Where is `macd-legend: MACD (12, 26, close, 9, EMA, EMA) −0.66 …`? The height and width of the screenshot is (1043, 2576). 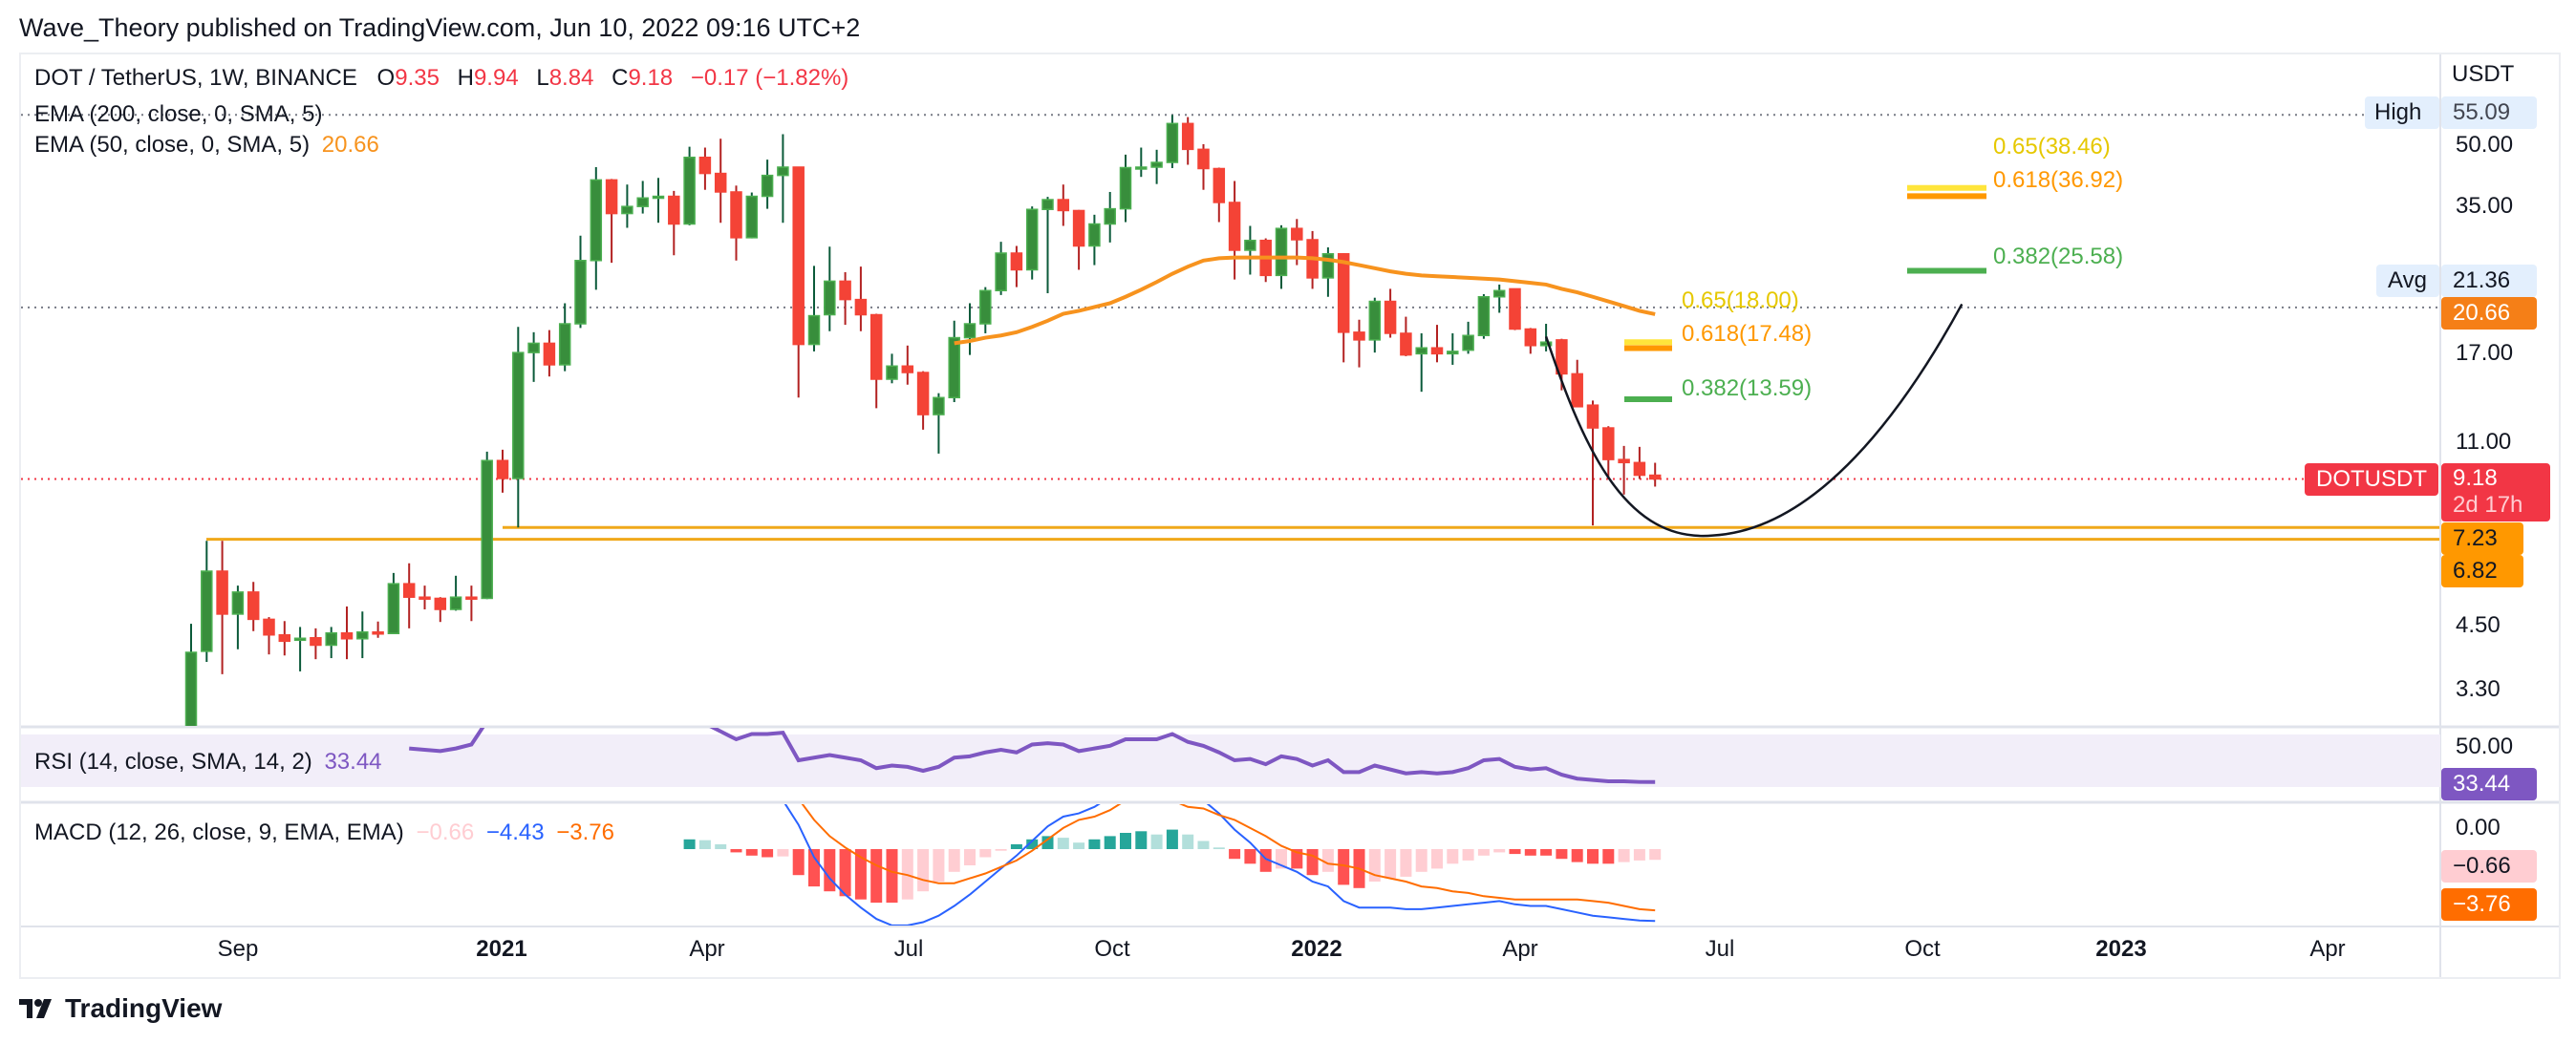
macd-legend: MACD (12, 26, close, 9, EMA, EMA) −0.66 … is located at coordinates (327, 833).